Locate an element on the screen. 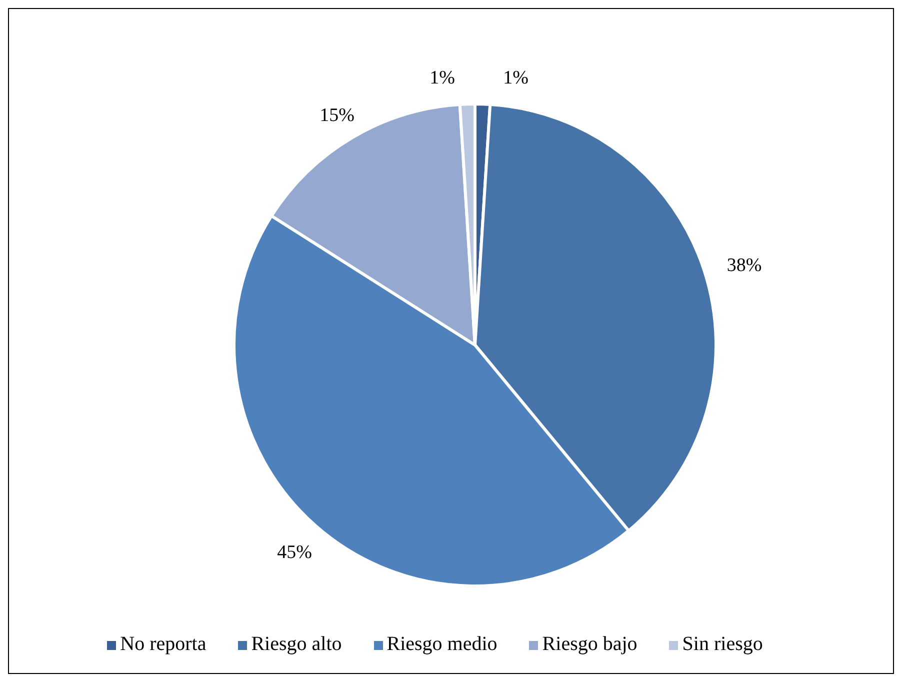 This screenshot has height=682, width=902. legend-label: Riesgo medio is located at coordinates (442, 644).